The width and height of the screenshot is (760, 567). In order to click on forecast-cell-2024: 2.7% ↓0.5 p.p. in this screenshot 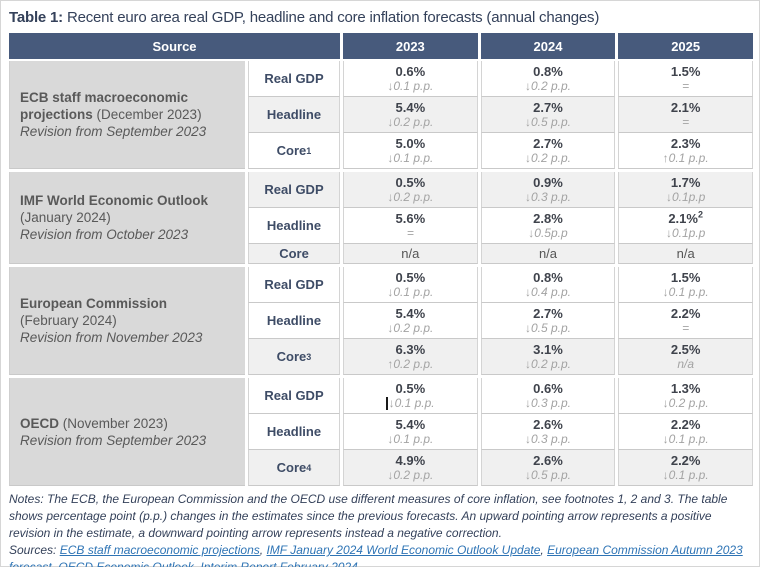, I will do `click(548, 321)`.